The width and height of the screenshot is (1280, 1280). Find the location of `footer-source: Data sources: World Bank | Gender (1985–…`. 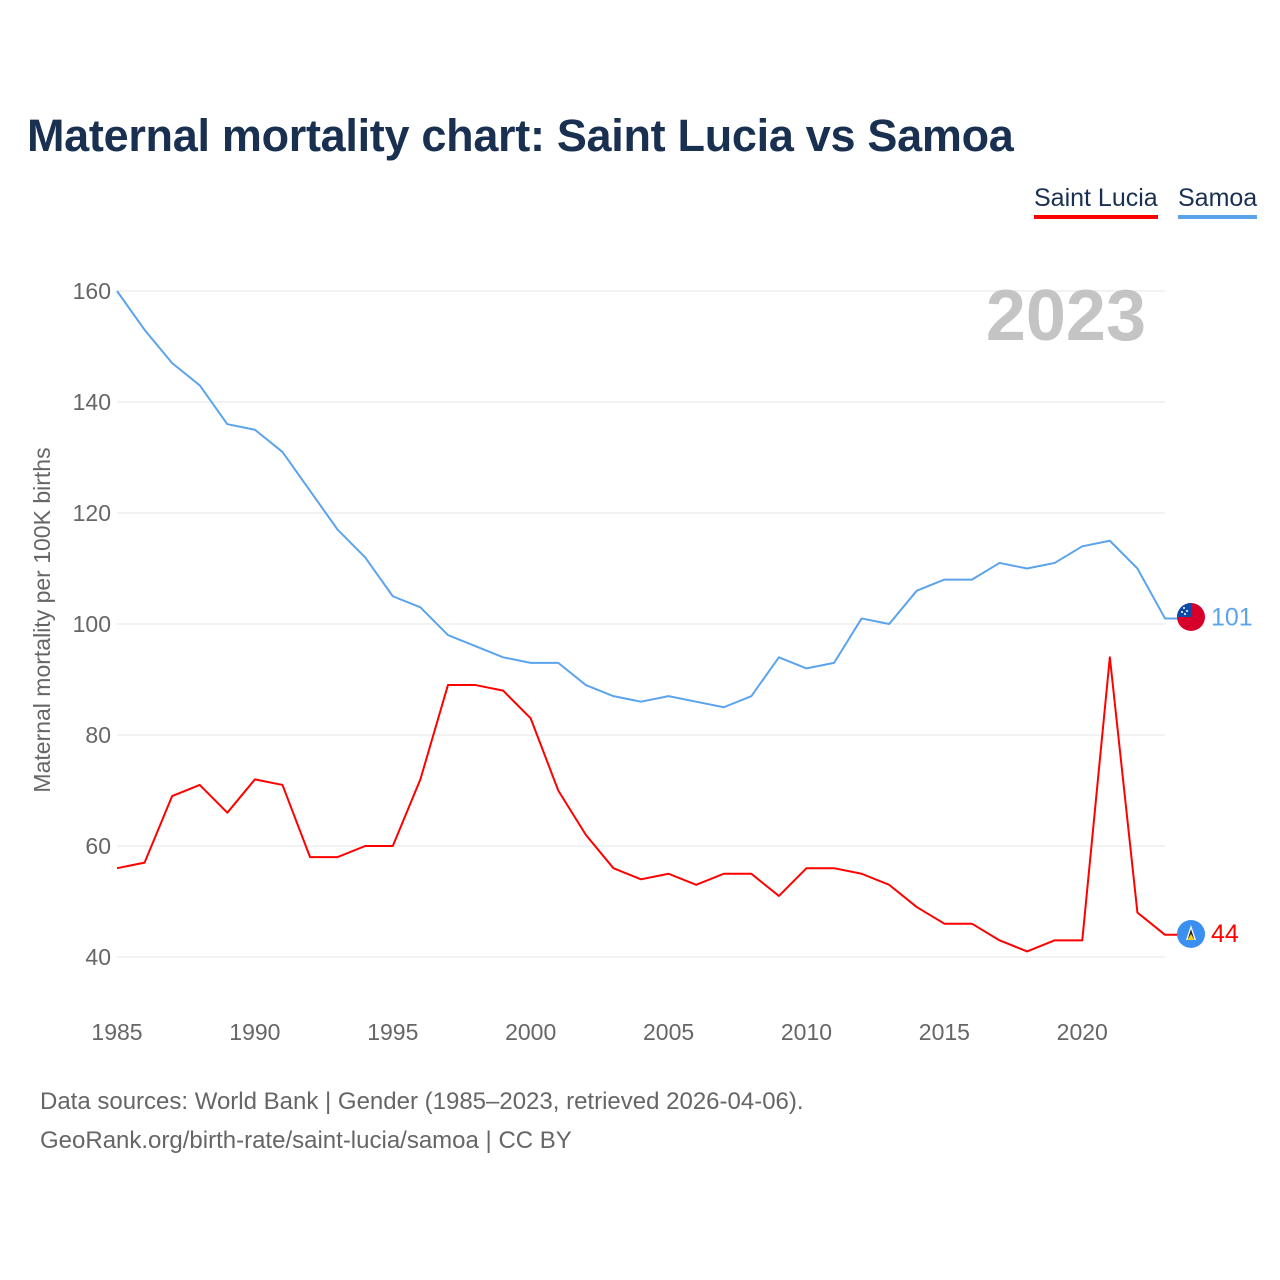

footer-source: Data sources: World Bank | Gender (1985–… is located at coordinates (422, 1101).